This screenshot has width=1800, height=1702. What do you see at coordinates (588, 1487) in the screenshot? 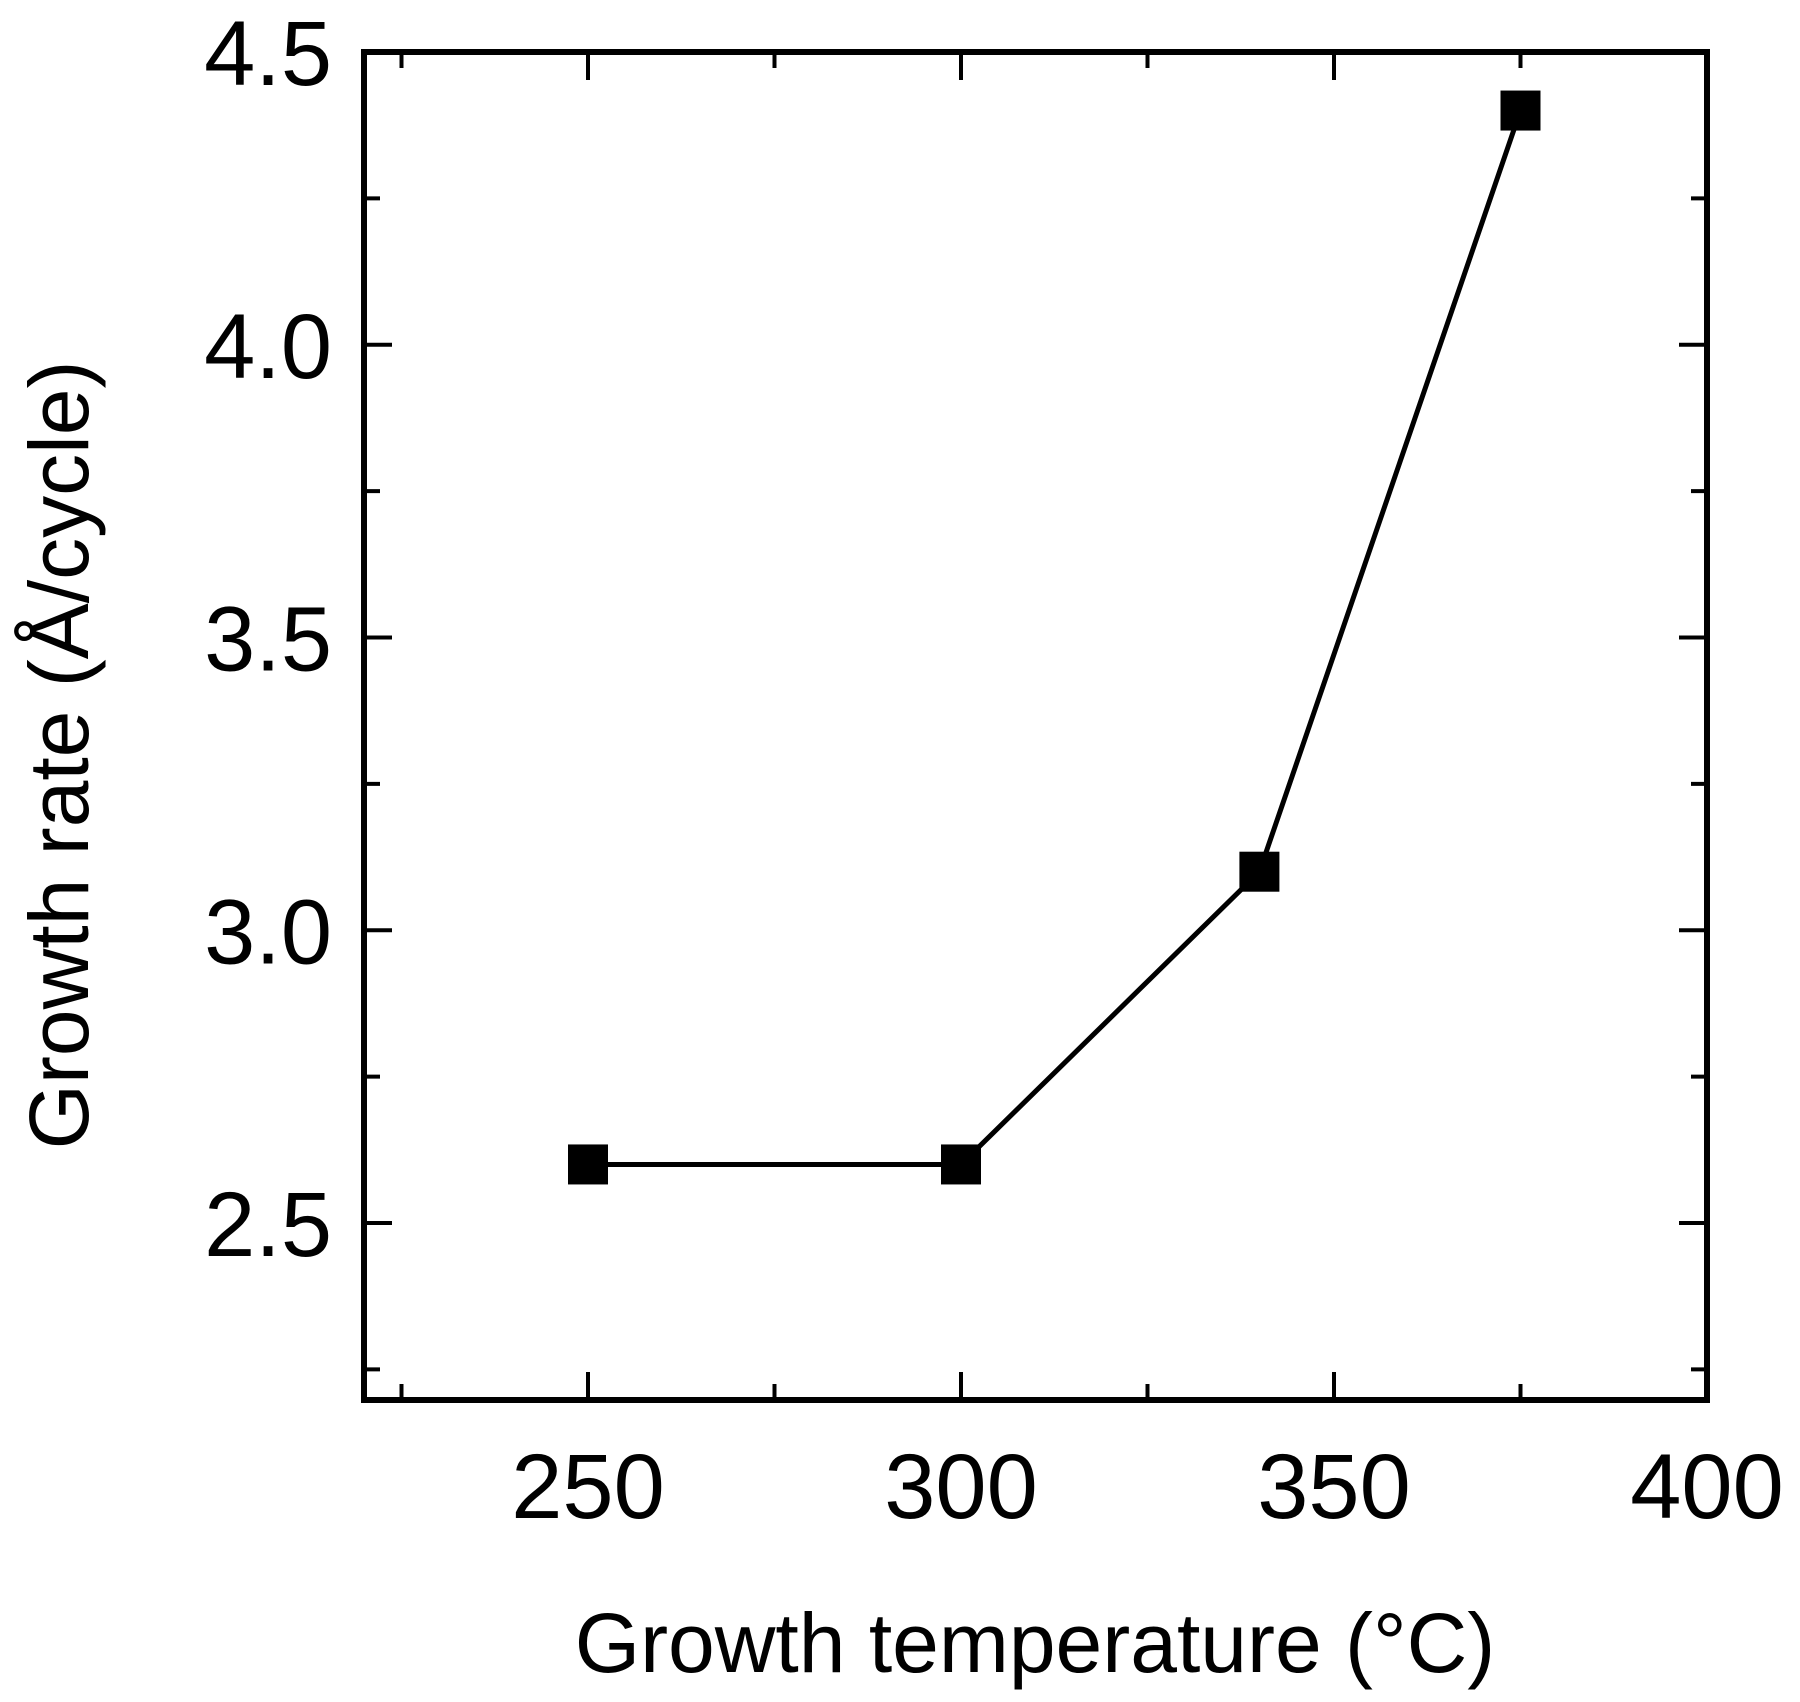
I see `x-tick-label: 250` at bounding box center [588, 1487].